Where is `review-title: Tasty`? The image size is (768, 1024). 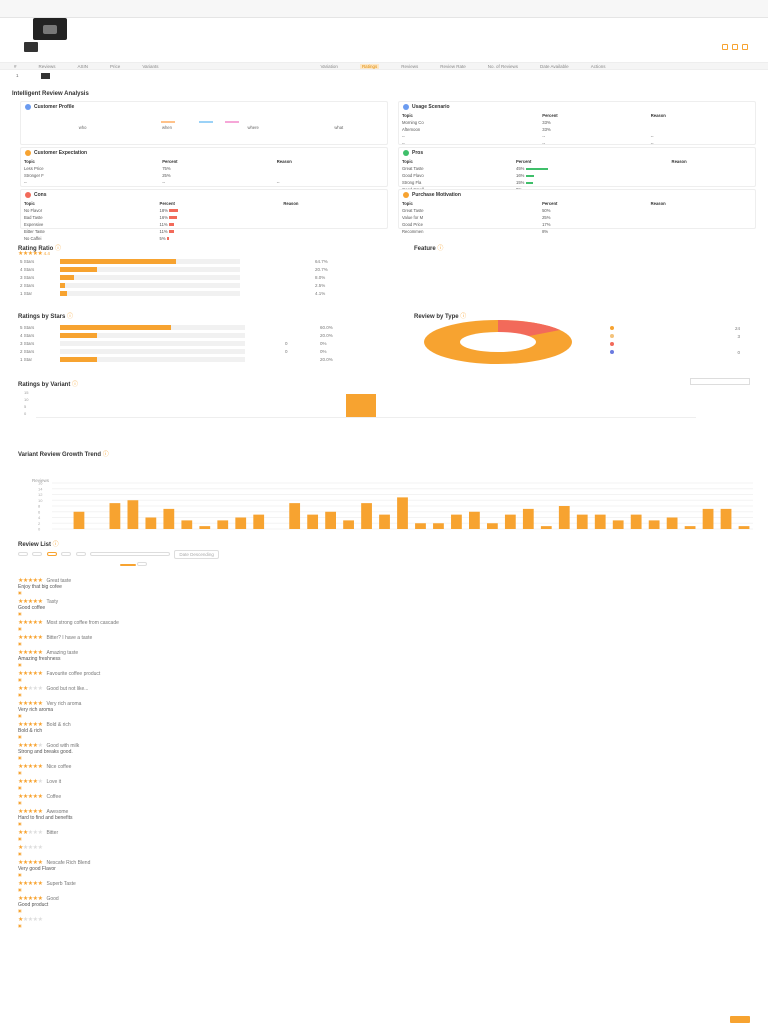 review-title: Tasty is located at coordinates (52, 602).